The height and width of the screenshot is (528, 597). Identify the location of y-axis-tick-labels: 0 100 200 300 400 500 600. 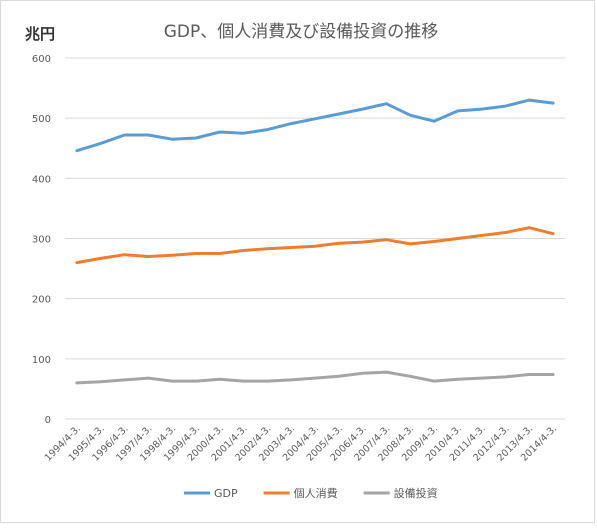
(41, 240).